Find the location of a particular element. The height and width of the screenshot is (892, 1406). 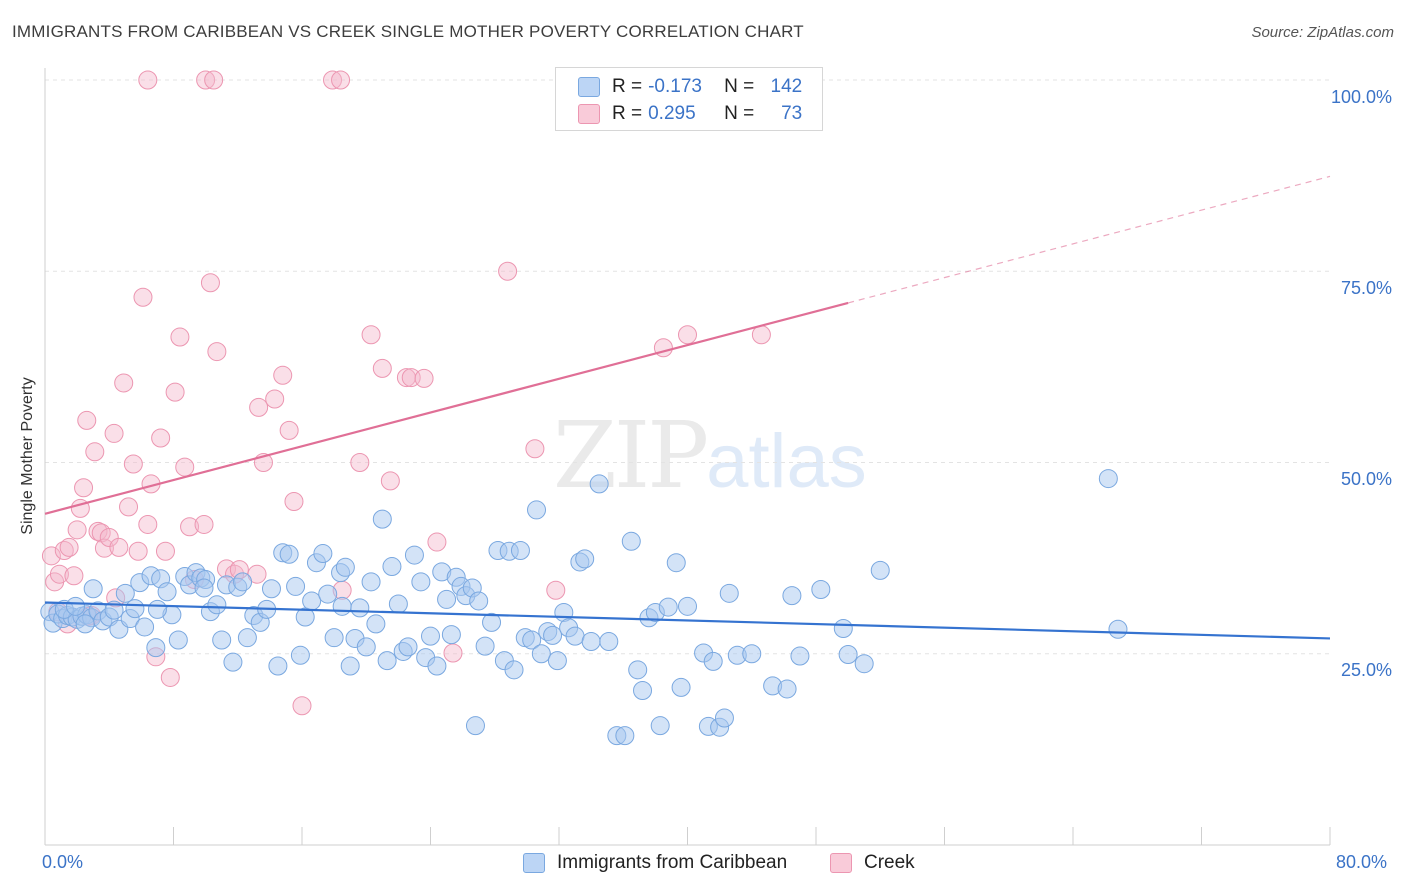

watermark-atlas: atlas is located at coordinates (786, 461).